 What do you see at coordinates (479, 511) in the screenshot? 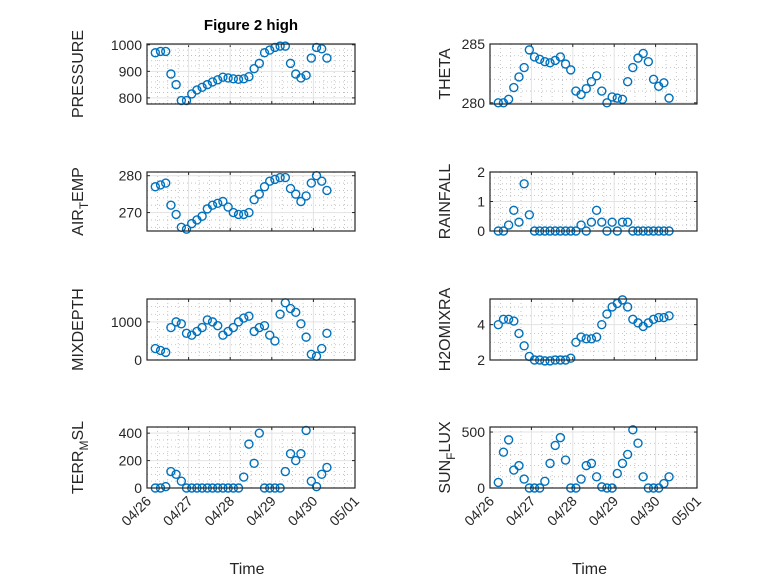
I see `x-tick-label: 04/26` at bounding box center [479, 511].